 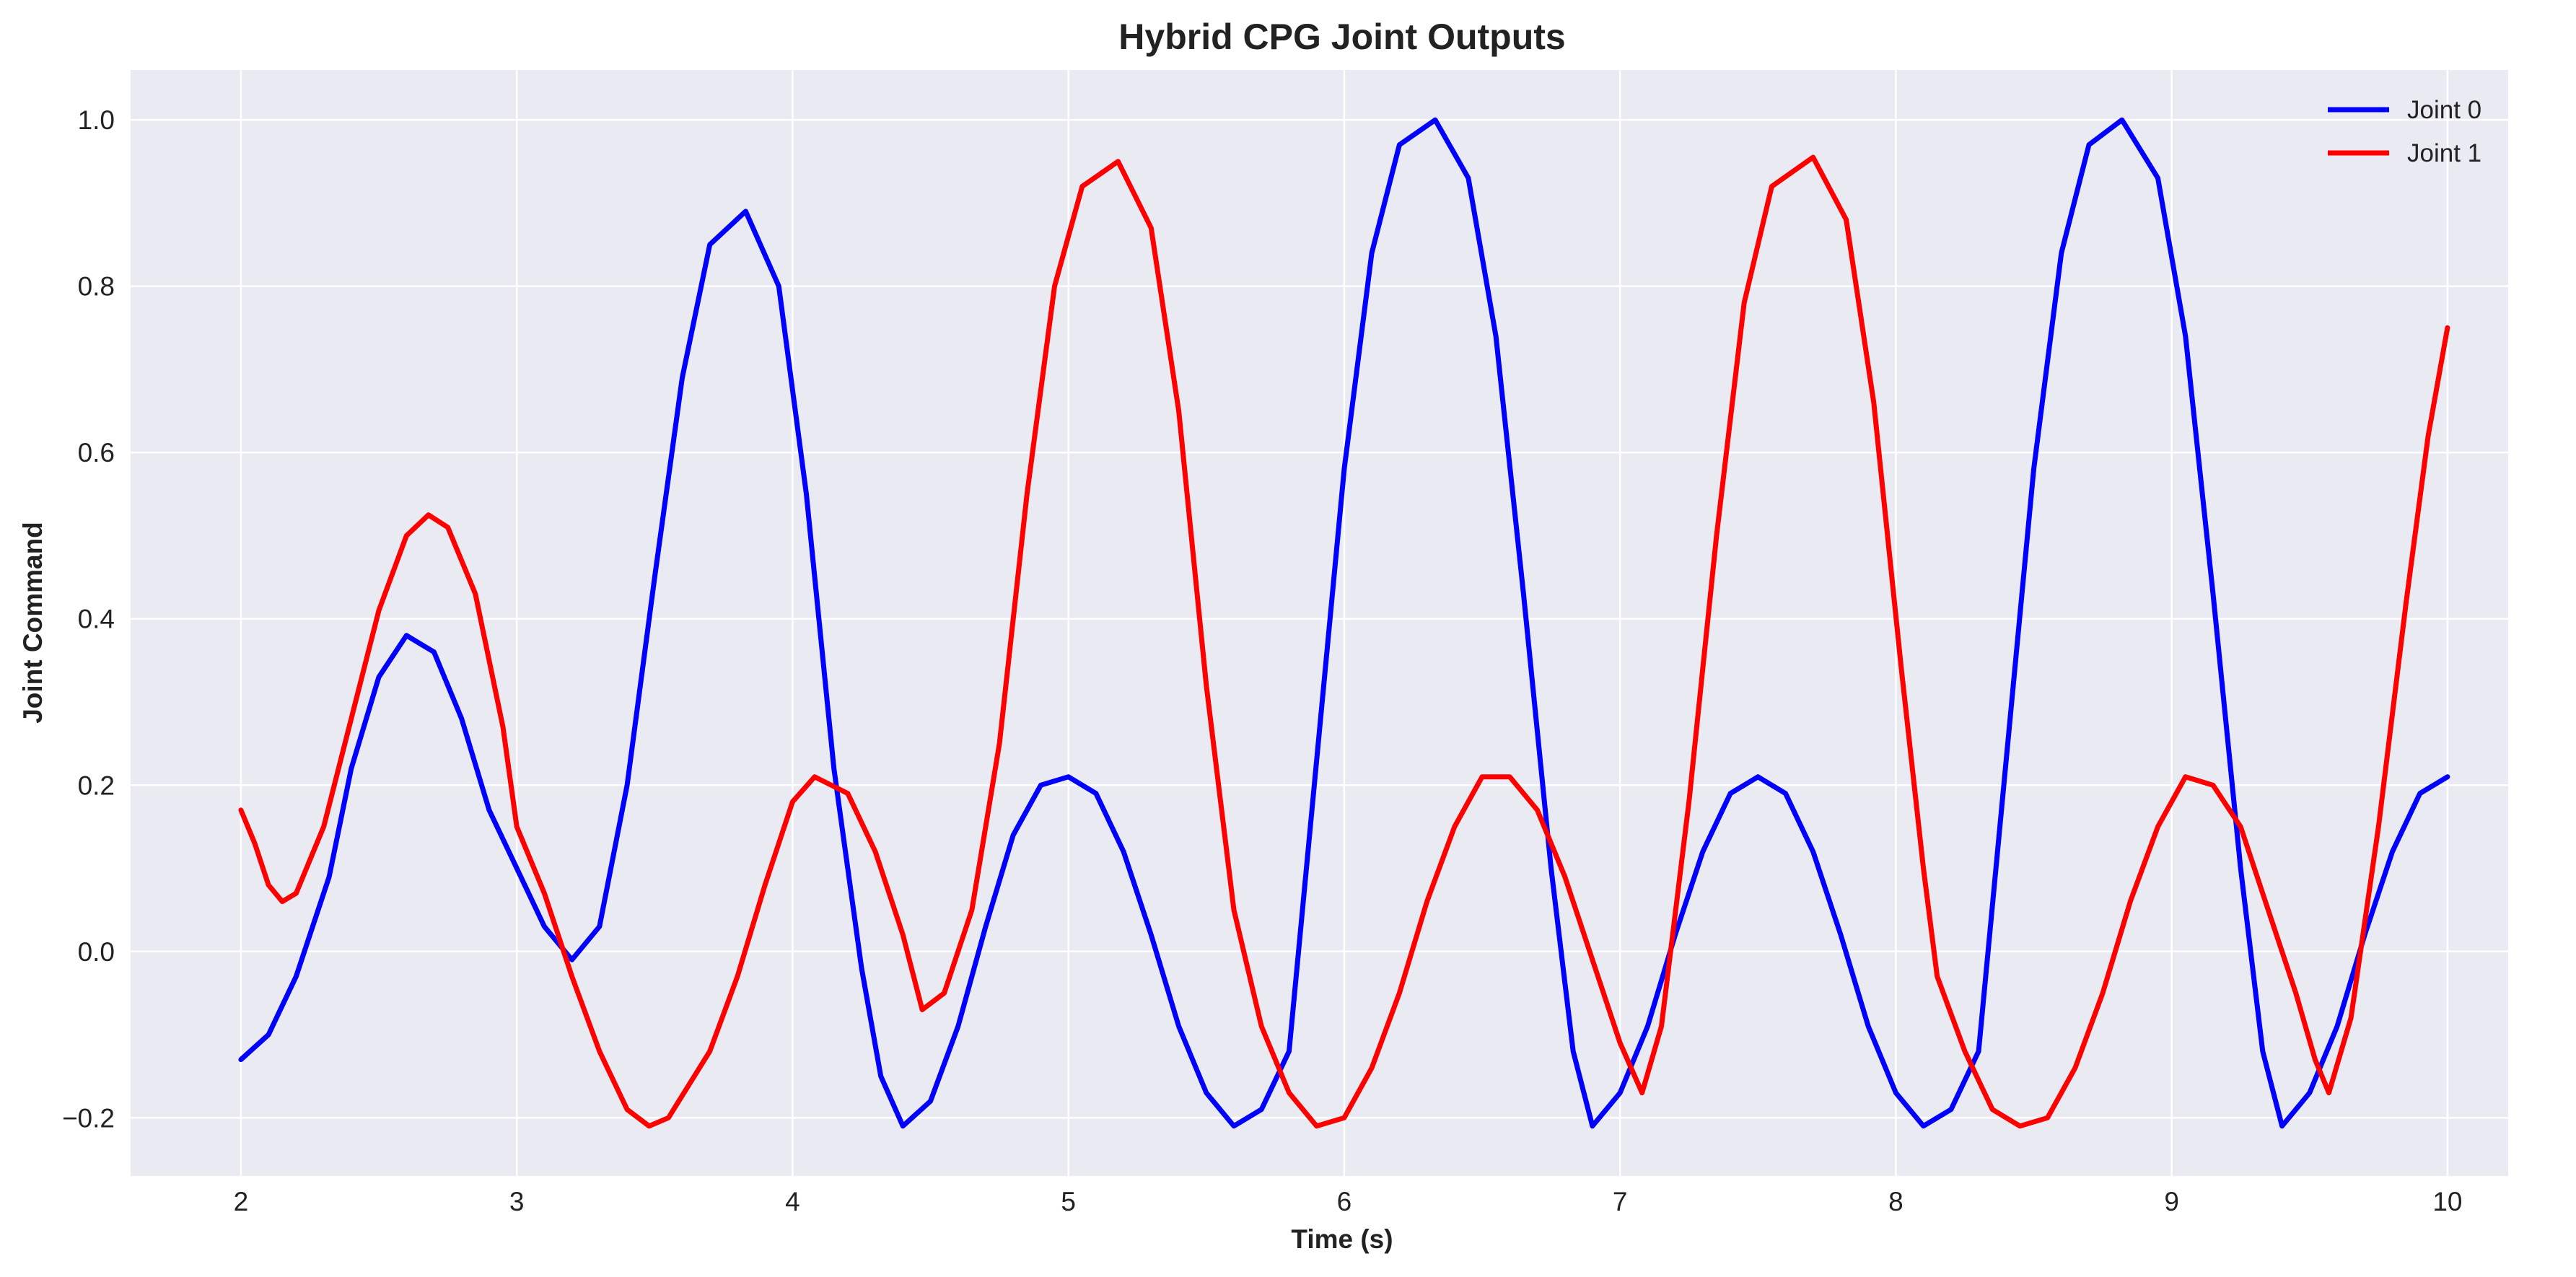 I want to click on legend: Joint 0 Joint 1, so click(x=2404, y=131).